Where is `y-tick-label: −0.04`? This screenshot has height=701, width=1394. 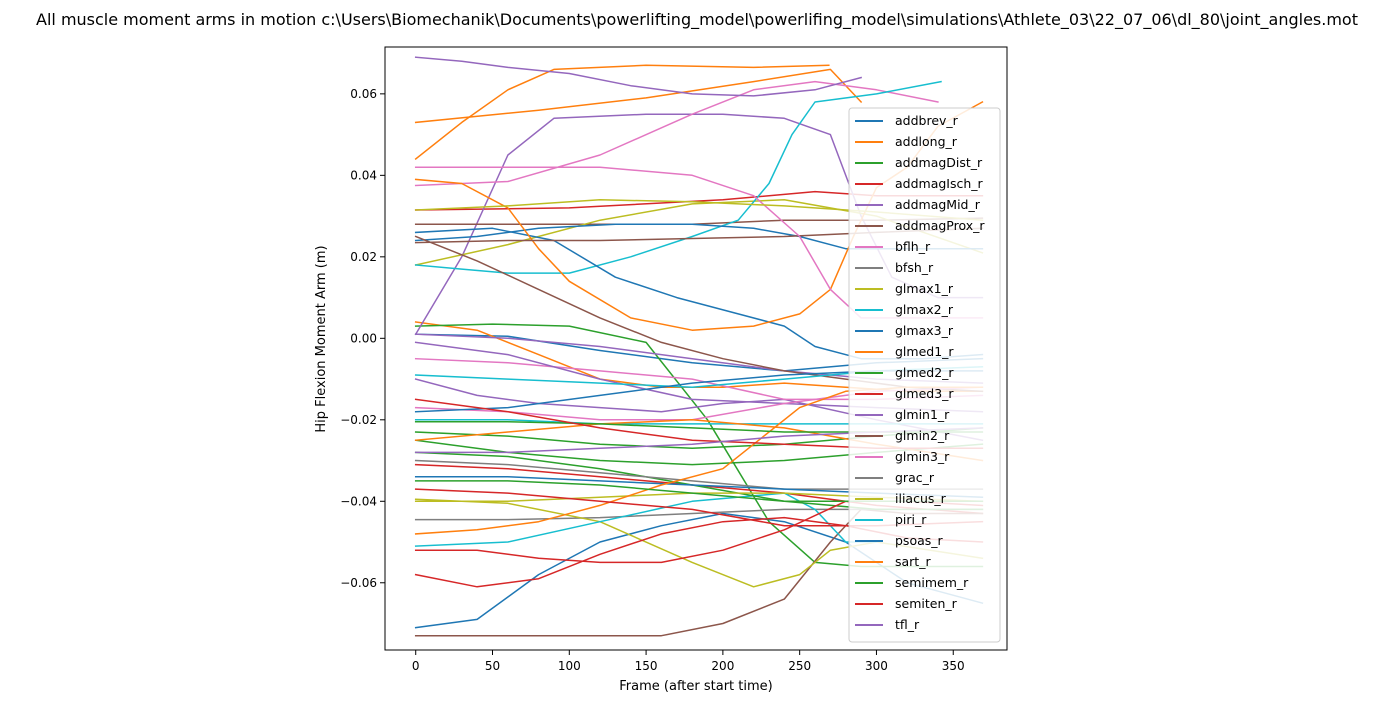
y-tick-label: −0.04 is located at coordinates (358, 501).